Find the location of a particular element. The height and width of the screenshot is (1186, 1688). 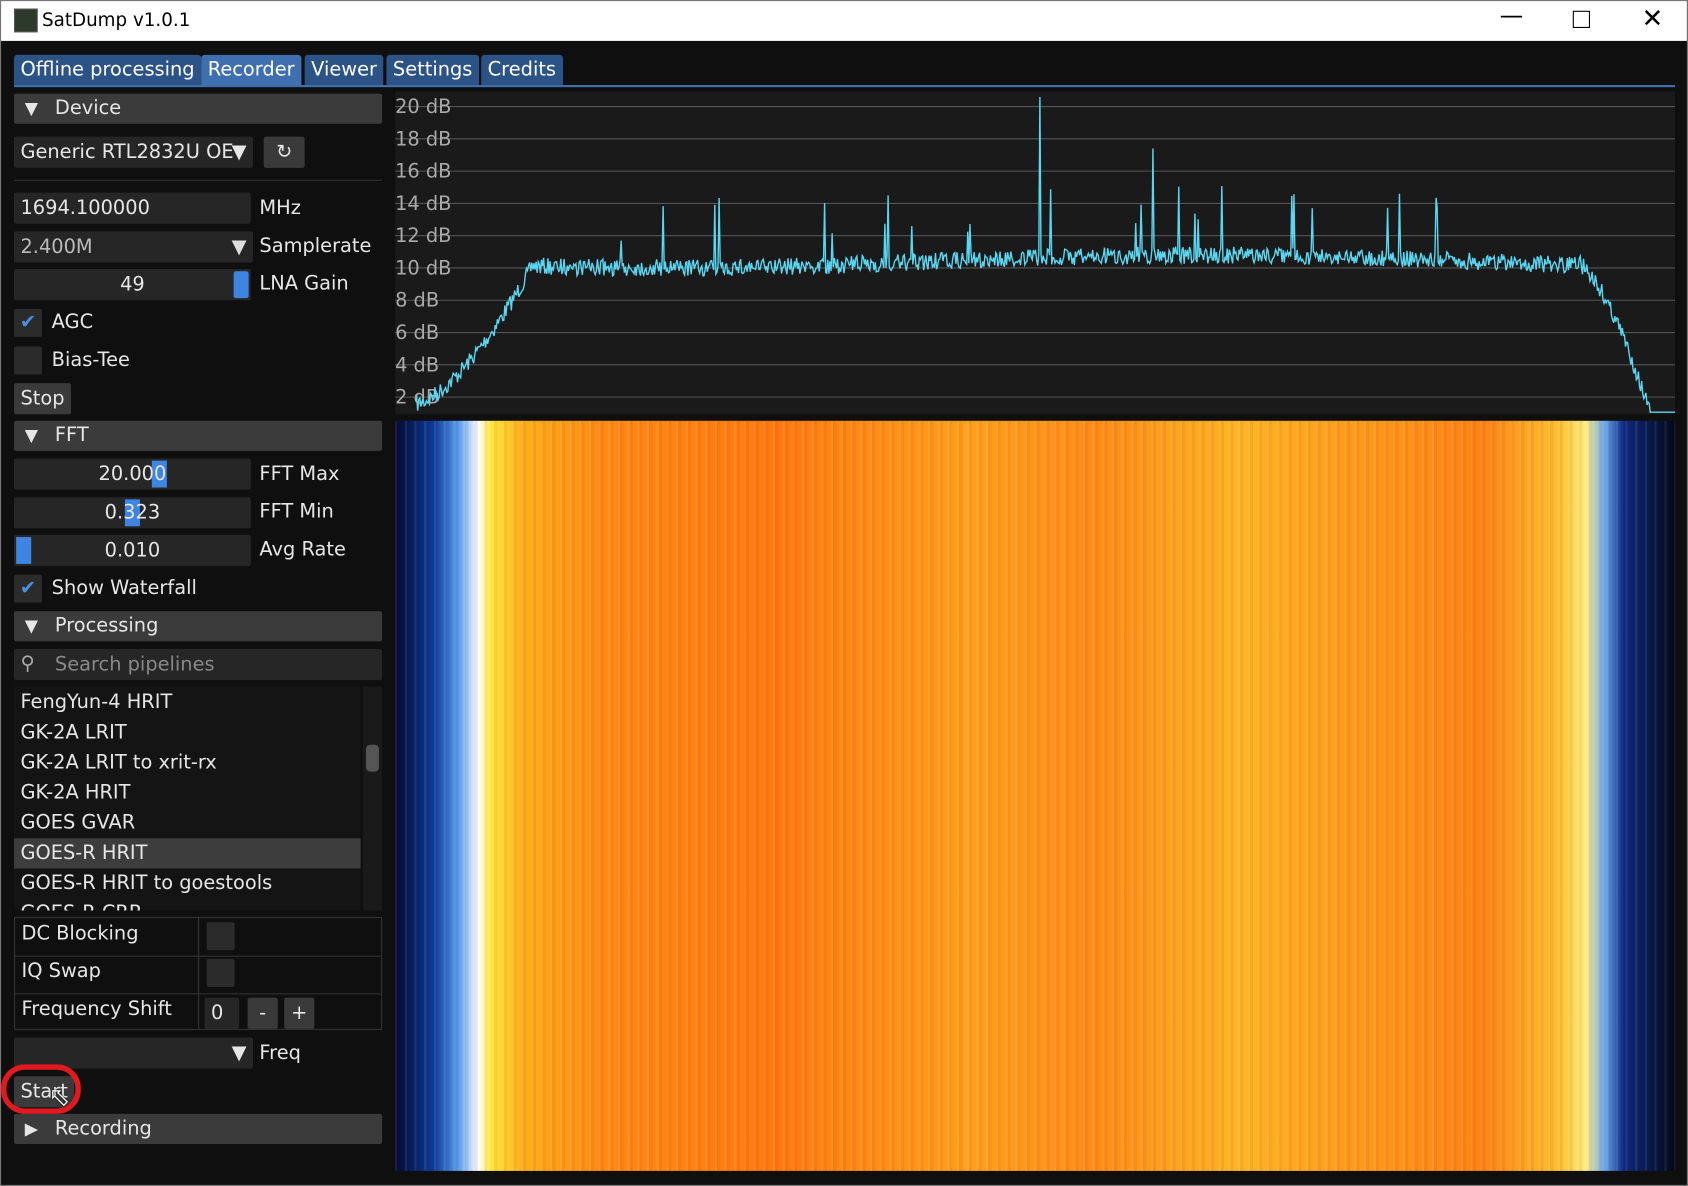

scrollbar is located at coordinates (372, 798).